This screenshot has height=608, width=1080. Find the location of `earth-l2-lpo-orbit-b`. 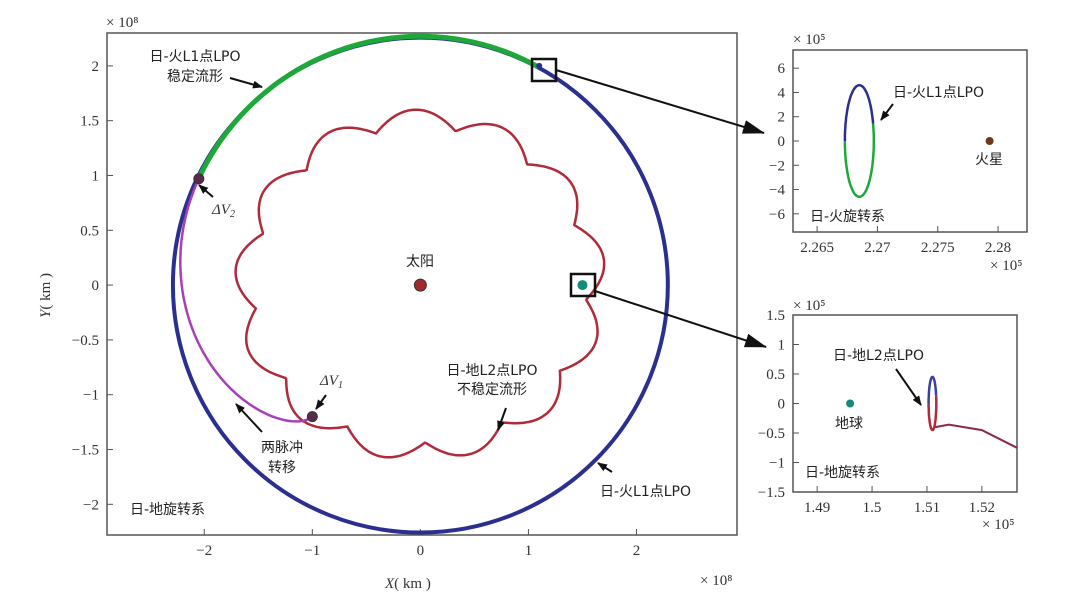

earth-l2-lpo-orbit-b is located at coordinates (932, 413).